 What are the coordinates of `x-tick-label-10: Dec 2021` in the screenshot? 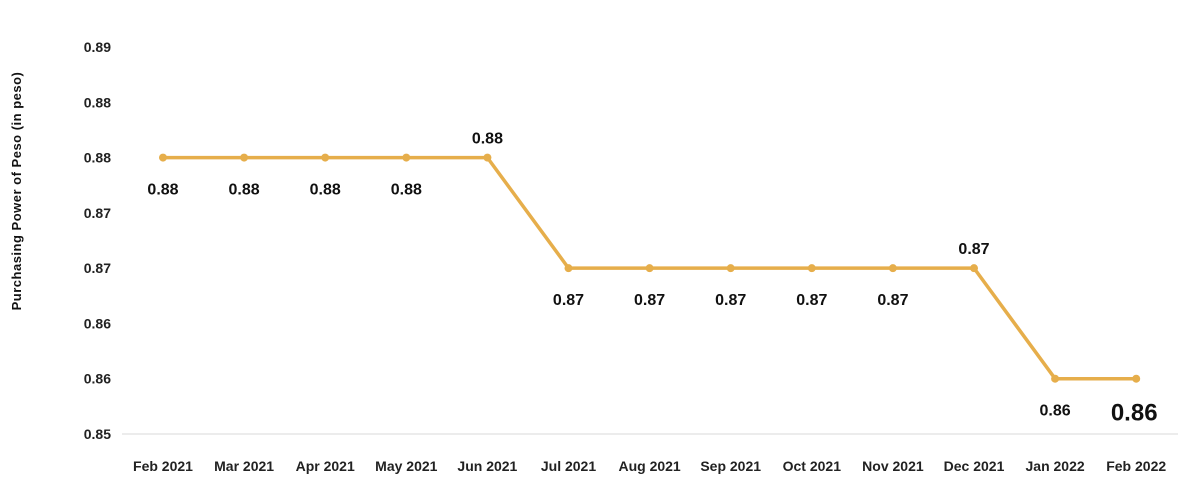 It's located at (974, 466).